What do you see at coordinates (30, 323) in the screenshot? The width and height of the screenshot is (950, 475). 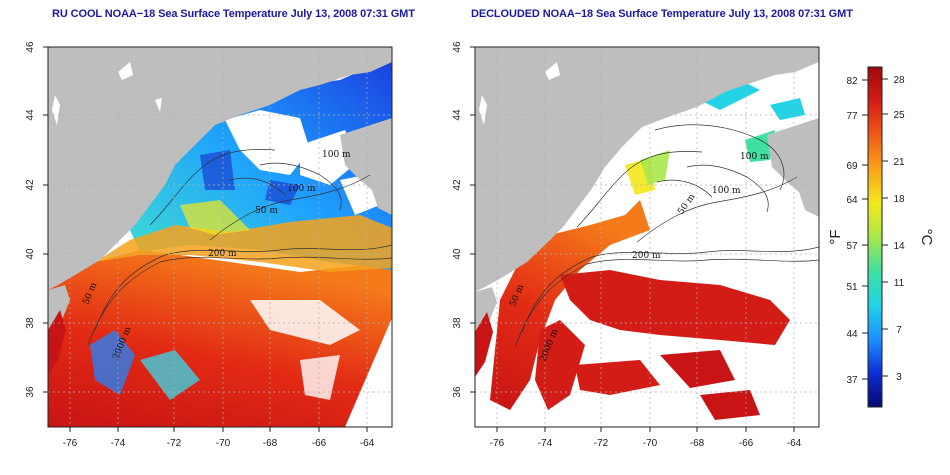 I see `left-lat-tick: 38` at bounding box center [30, 323].